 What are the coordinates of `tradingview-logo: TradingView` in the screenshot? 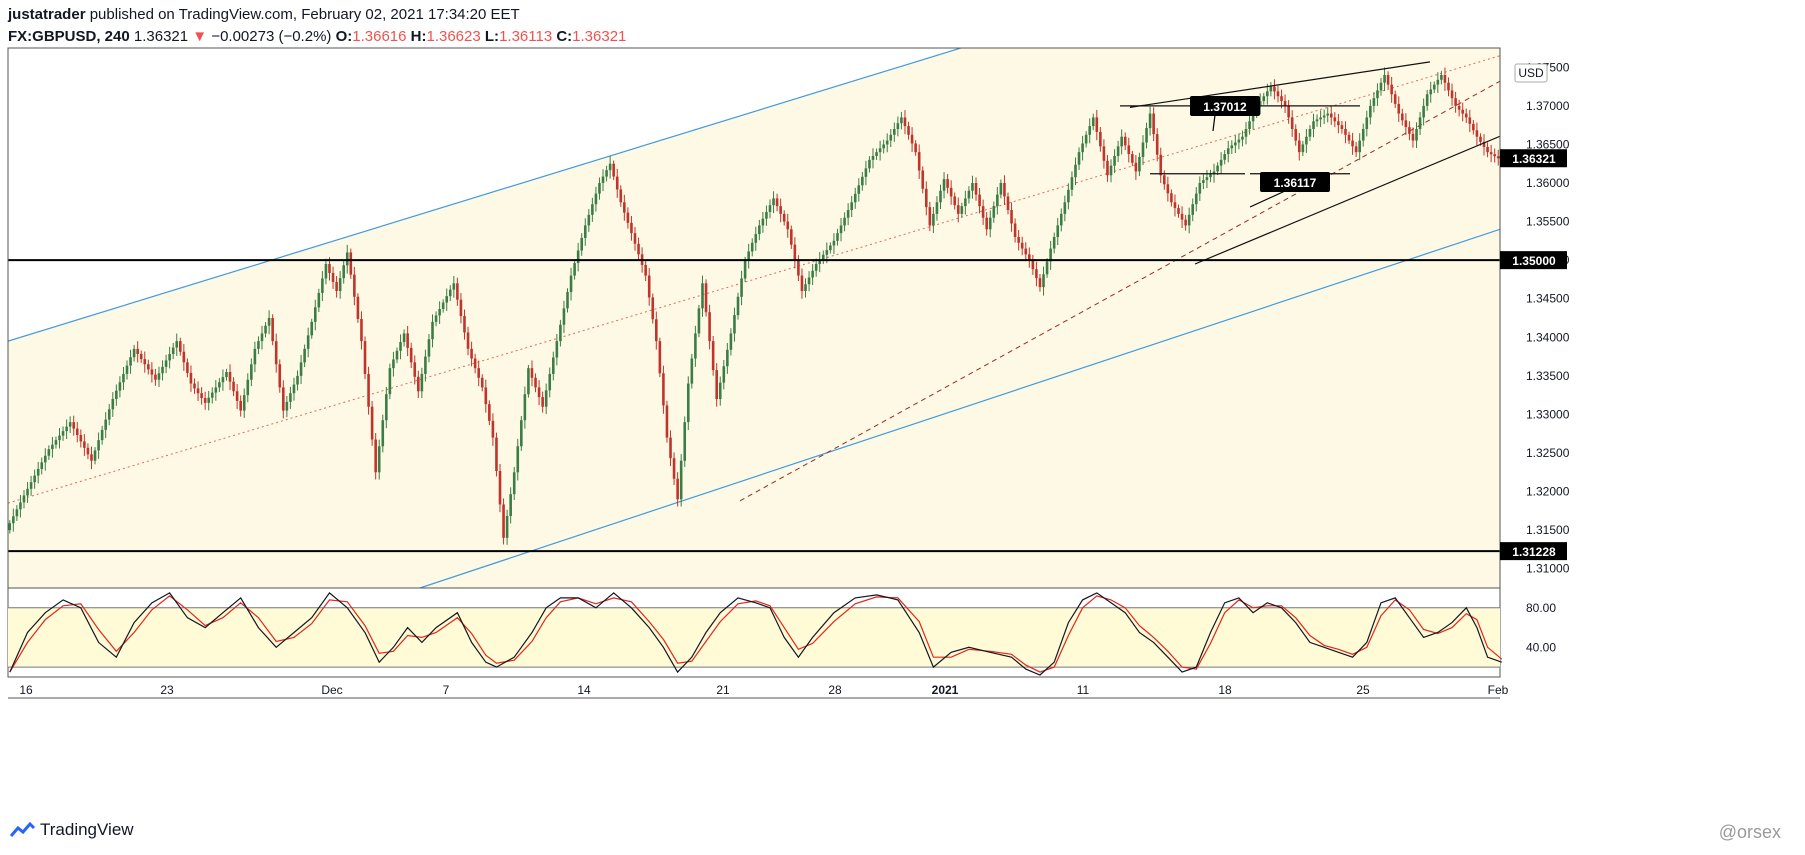 It's located at (71, 830).